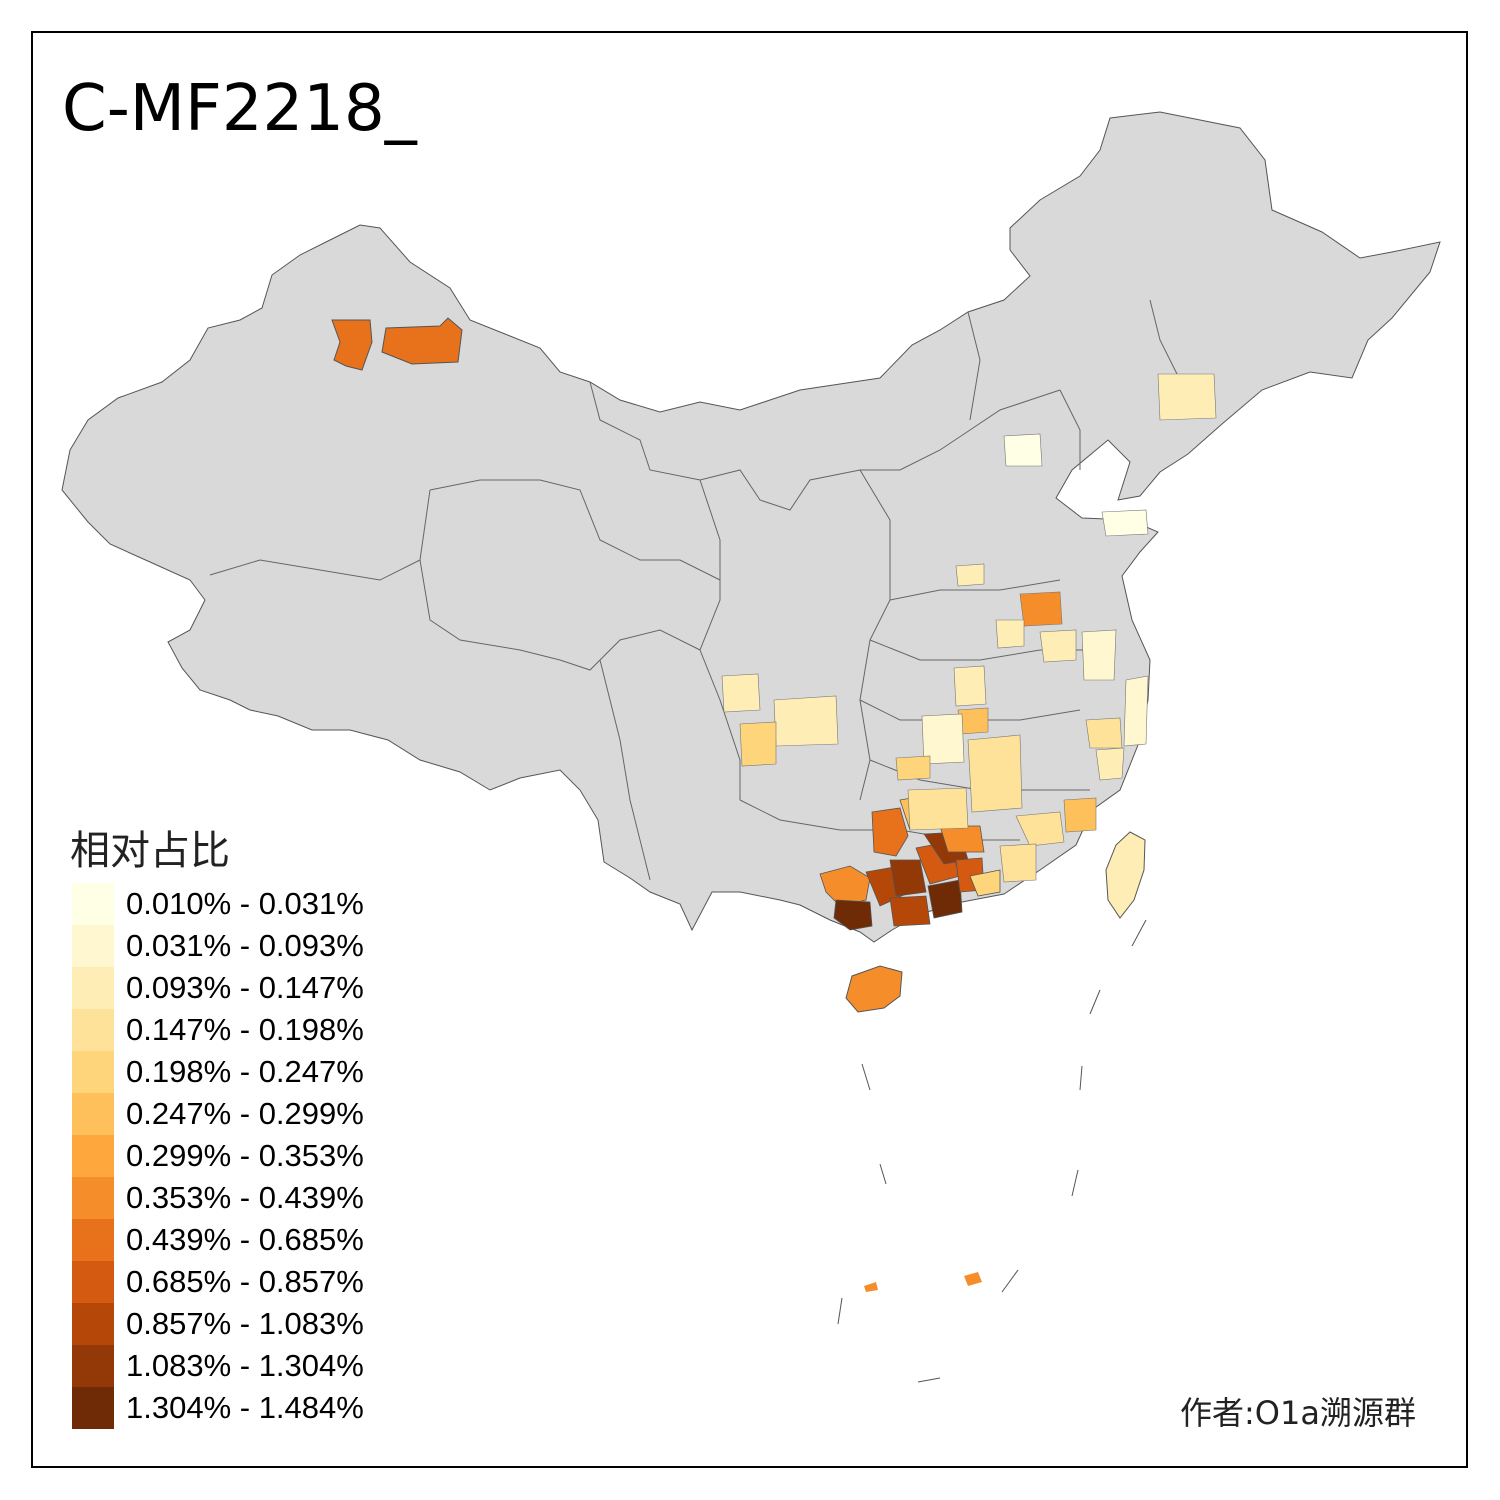  What do you see at coordinates (245, 903) in the screenshot?
I see `legend-label: 0.010% - 0.031%` at bounding box center [245, 903].